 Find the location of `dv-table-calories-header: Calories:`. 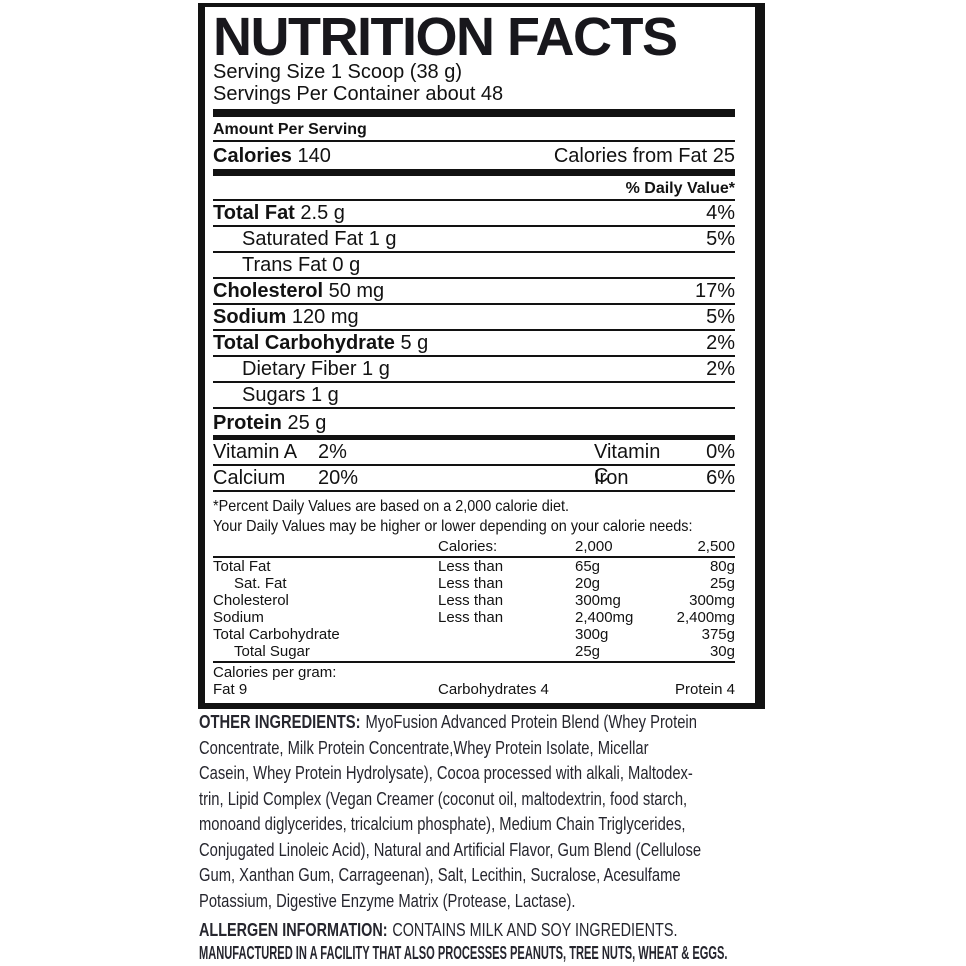

dv-table-calories-header: Calories: is located at coordinates (468, 546).